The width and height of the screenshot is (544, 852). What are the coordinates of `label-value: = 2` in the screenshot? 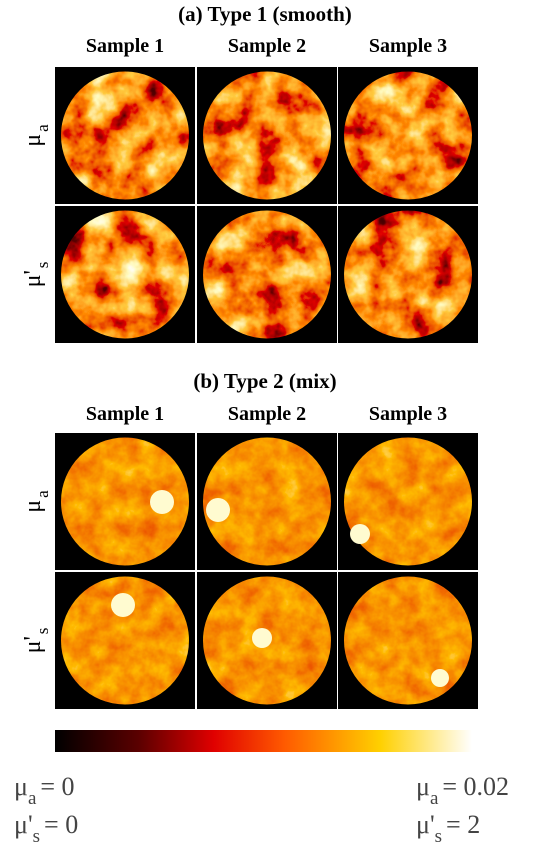 It's located at (463, 824).